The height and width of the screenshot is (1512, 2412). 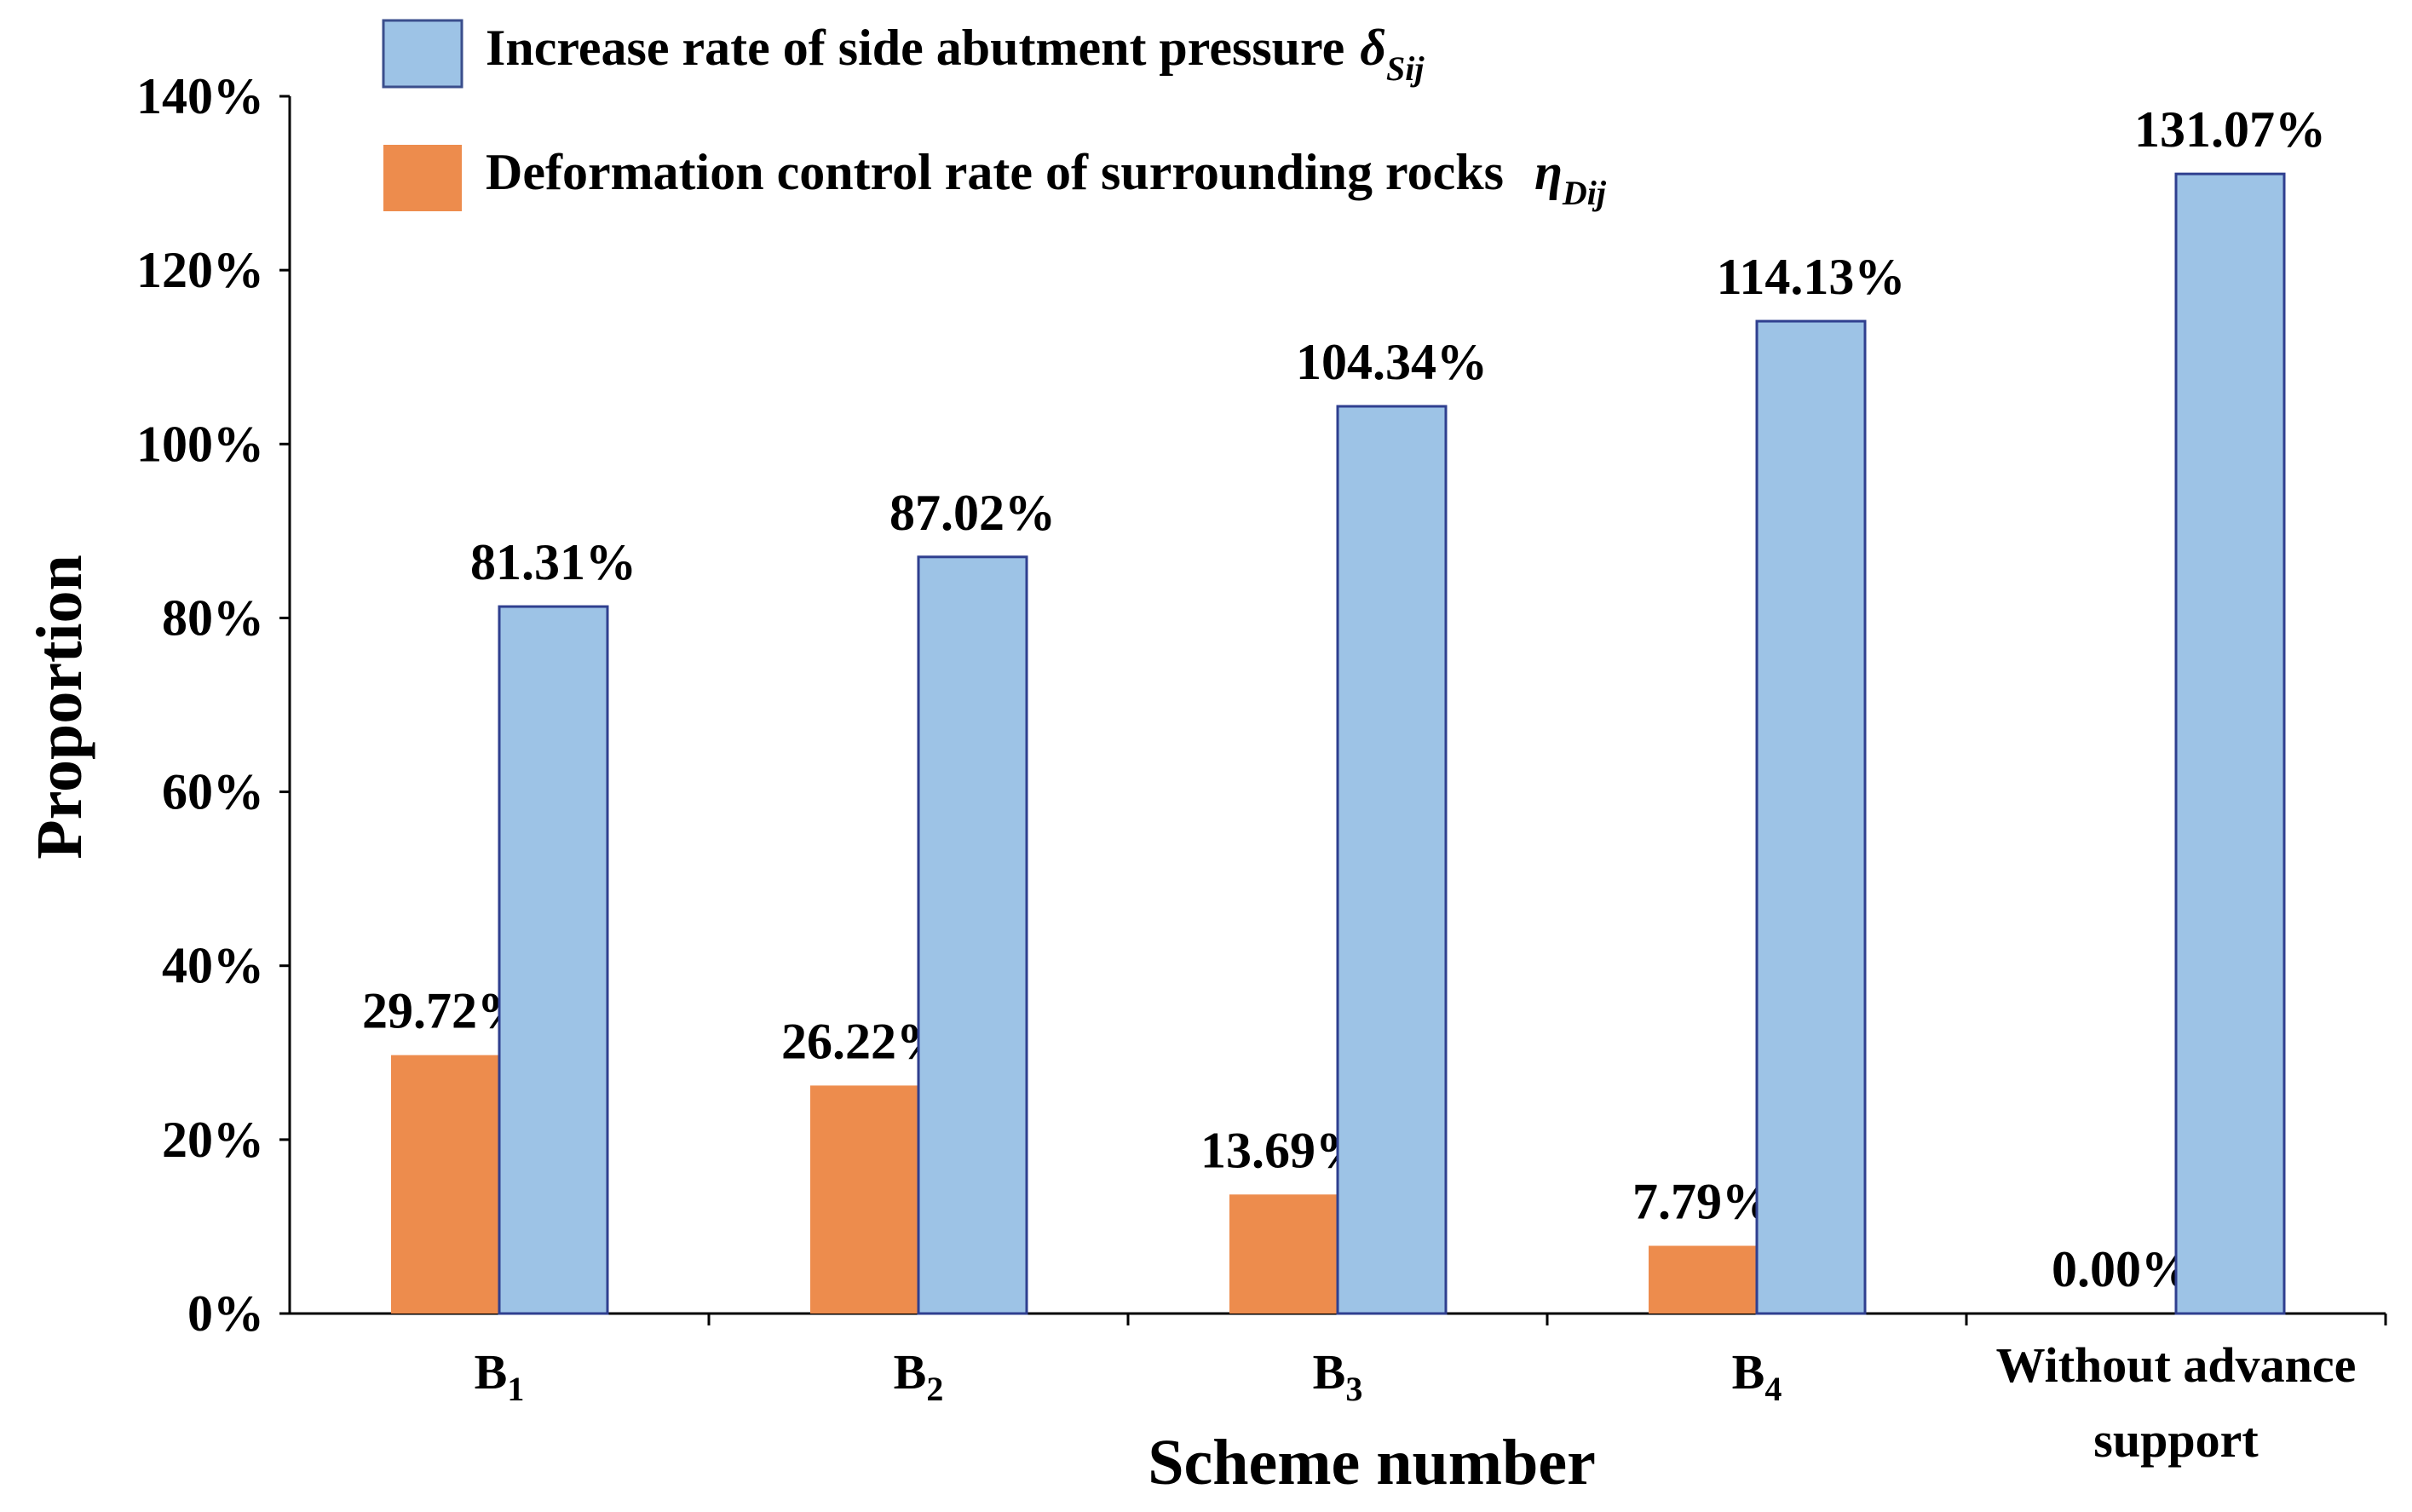 I want to click on data-label-increase-rate: 81.31%, so click(x=553, y=562).